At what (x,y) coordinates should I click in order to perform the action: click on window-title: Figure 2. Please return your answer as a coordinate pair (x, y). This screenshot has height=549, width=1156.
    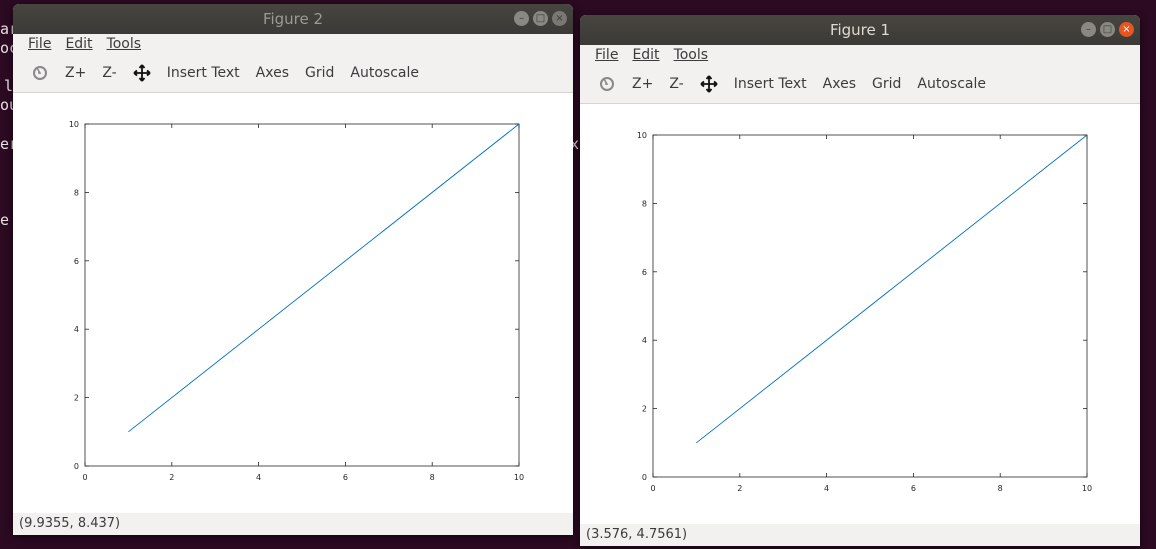
    Looking at the image, I should click on (293, 19).